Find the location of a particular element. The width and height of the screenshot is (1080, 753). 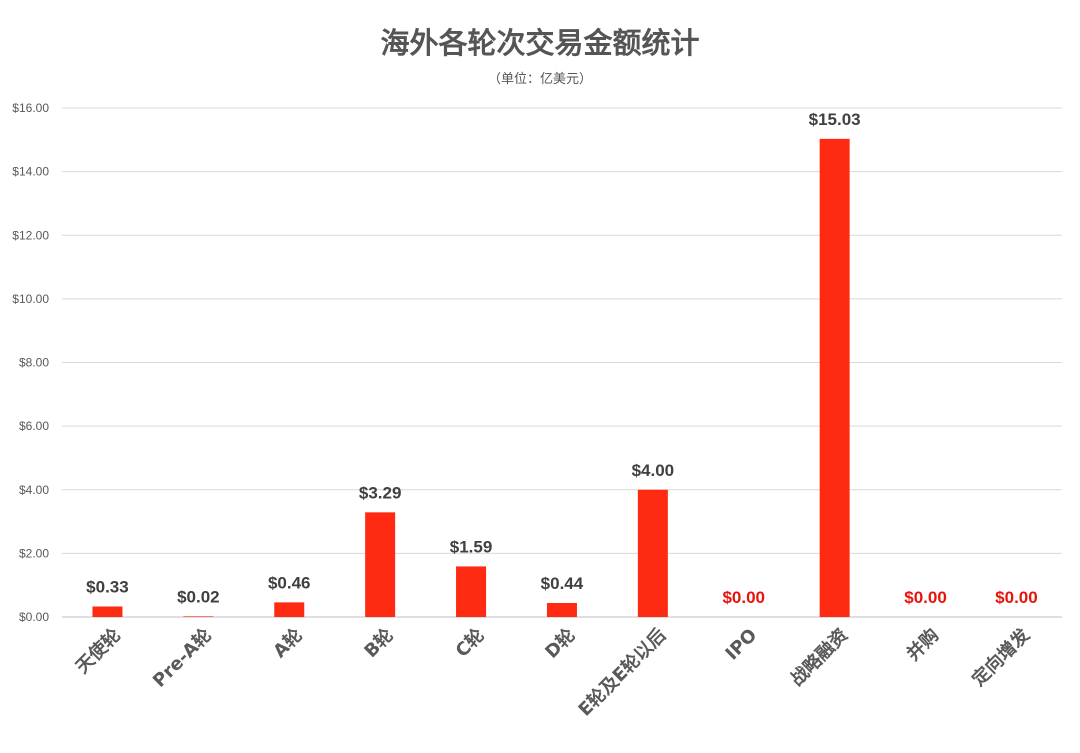

y-tick-label: $8.00 is located at coordinates (34, 363).